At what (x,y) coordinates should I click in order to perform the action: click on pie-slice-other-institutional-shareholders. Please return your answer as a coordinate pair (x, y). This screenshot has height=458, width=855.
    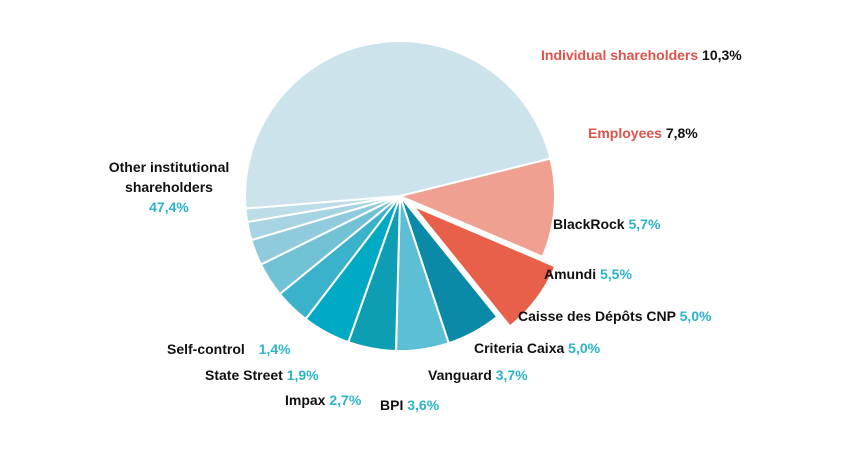
    Looking at the image, I should click on (398, 124).